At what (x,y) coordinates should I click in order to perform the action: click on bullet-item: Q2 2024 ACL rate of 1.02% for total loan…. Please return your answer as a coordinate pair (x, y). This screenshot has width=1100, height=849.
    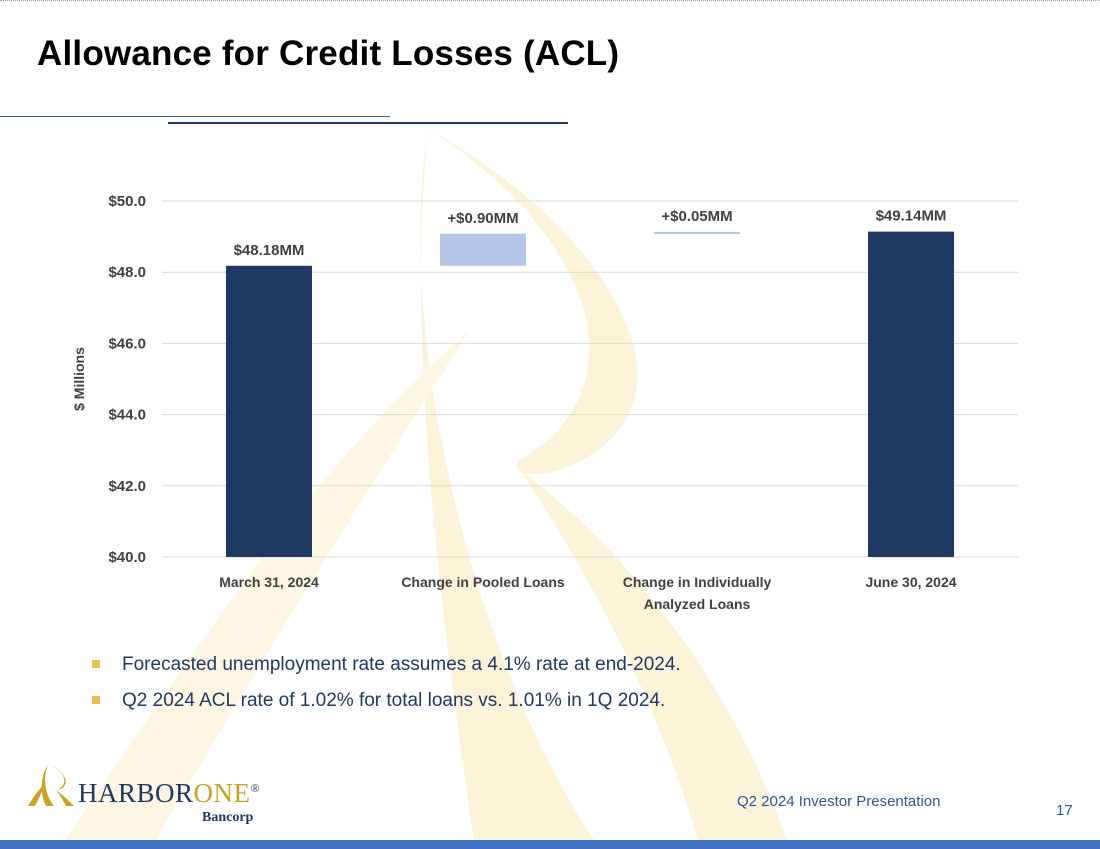
    Looking at the image, I should click on (386, 707).